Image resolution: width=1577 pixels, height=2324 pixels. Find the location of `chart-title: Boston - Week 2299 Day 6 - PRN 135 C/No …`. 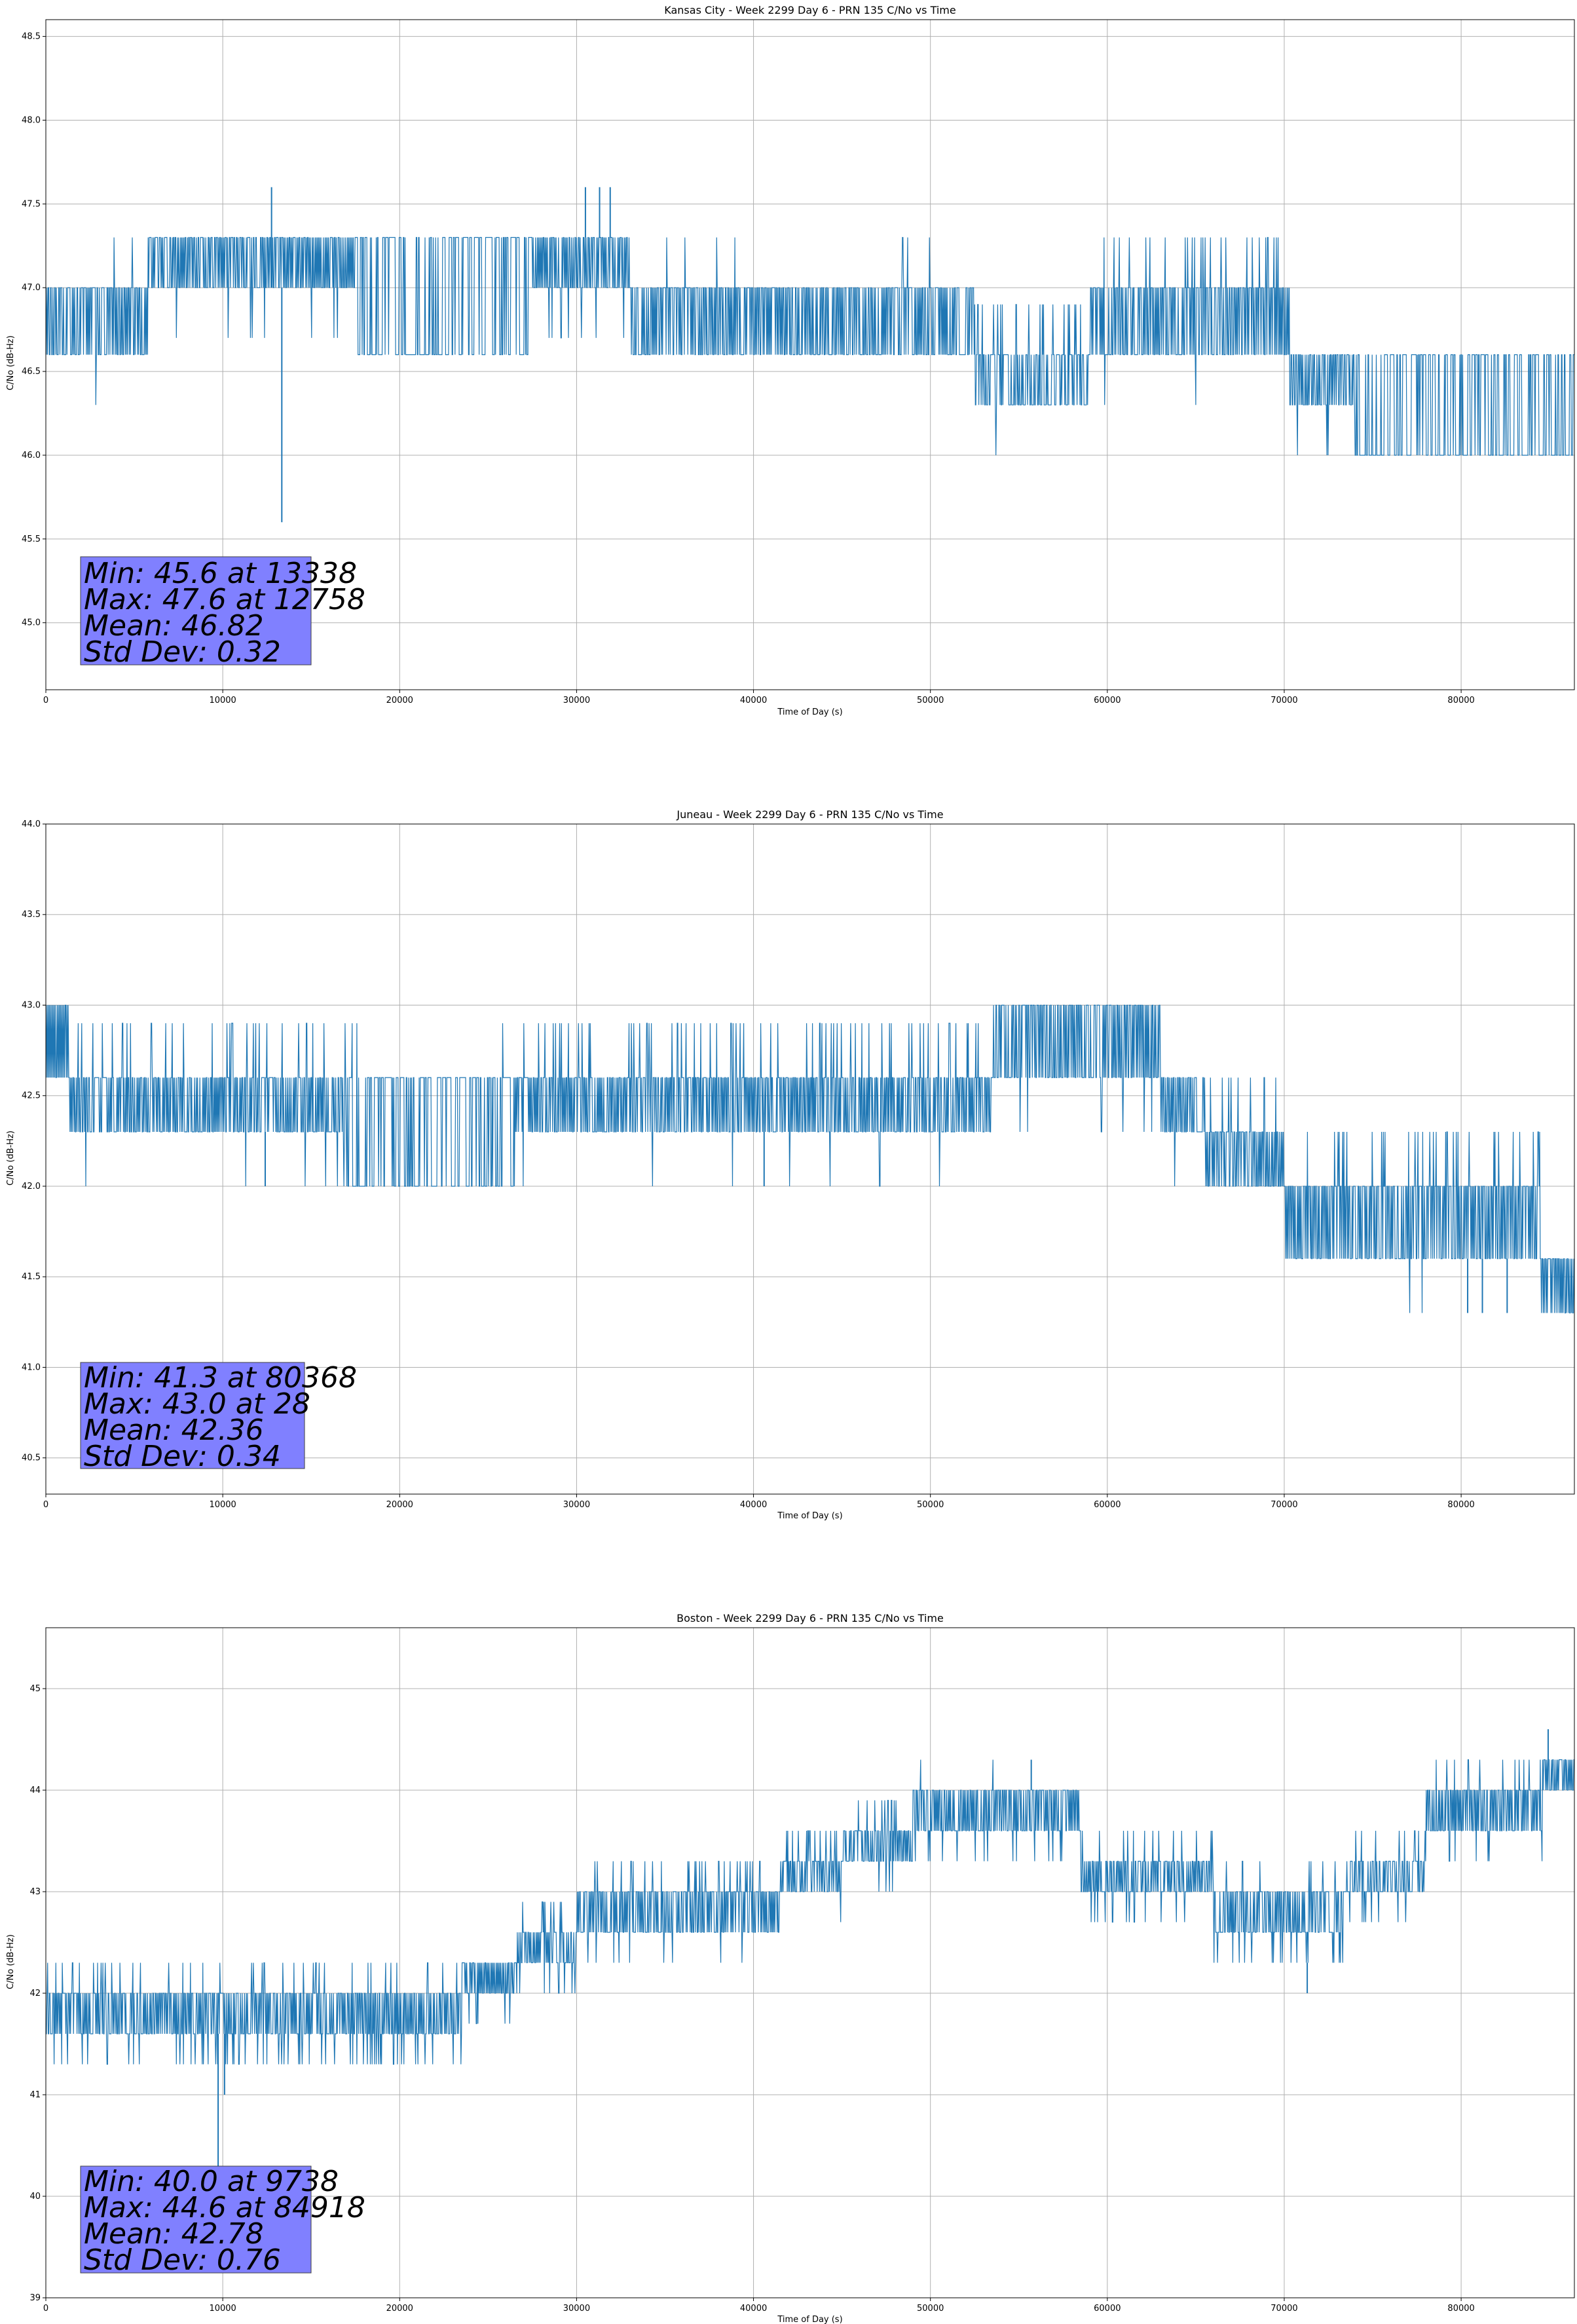

chart-title: Boston - Week 2299 Day 6 - PRN 135 C/No … is located at coordinates (810, 1618).